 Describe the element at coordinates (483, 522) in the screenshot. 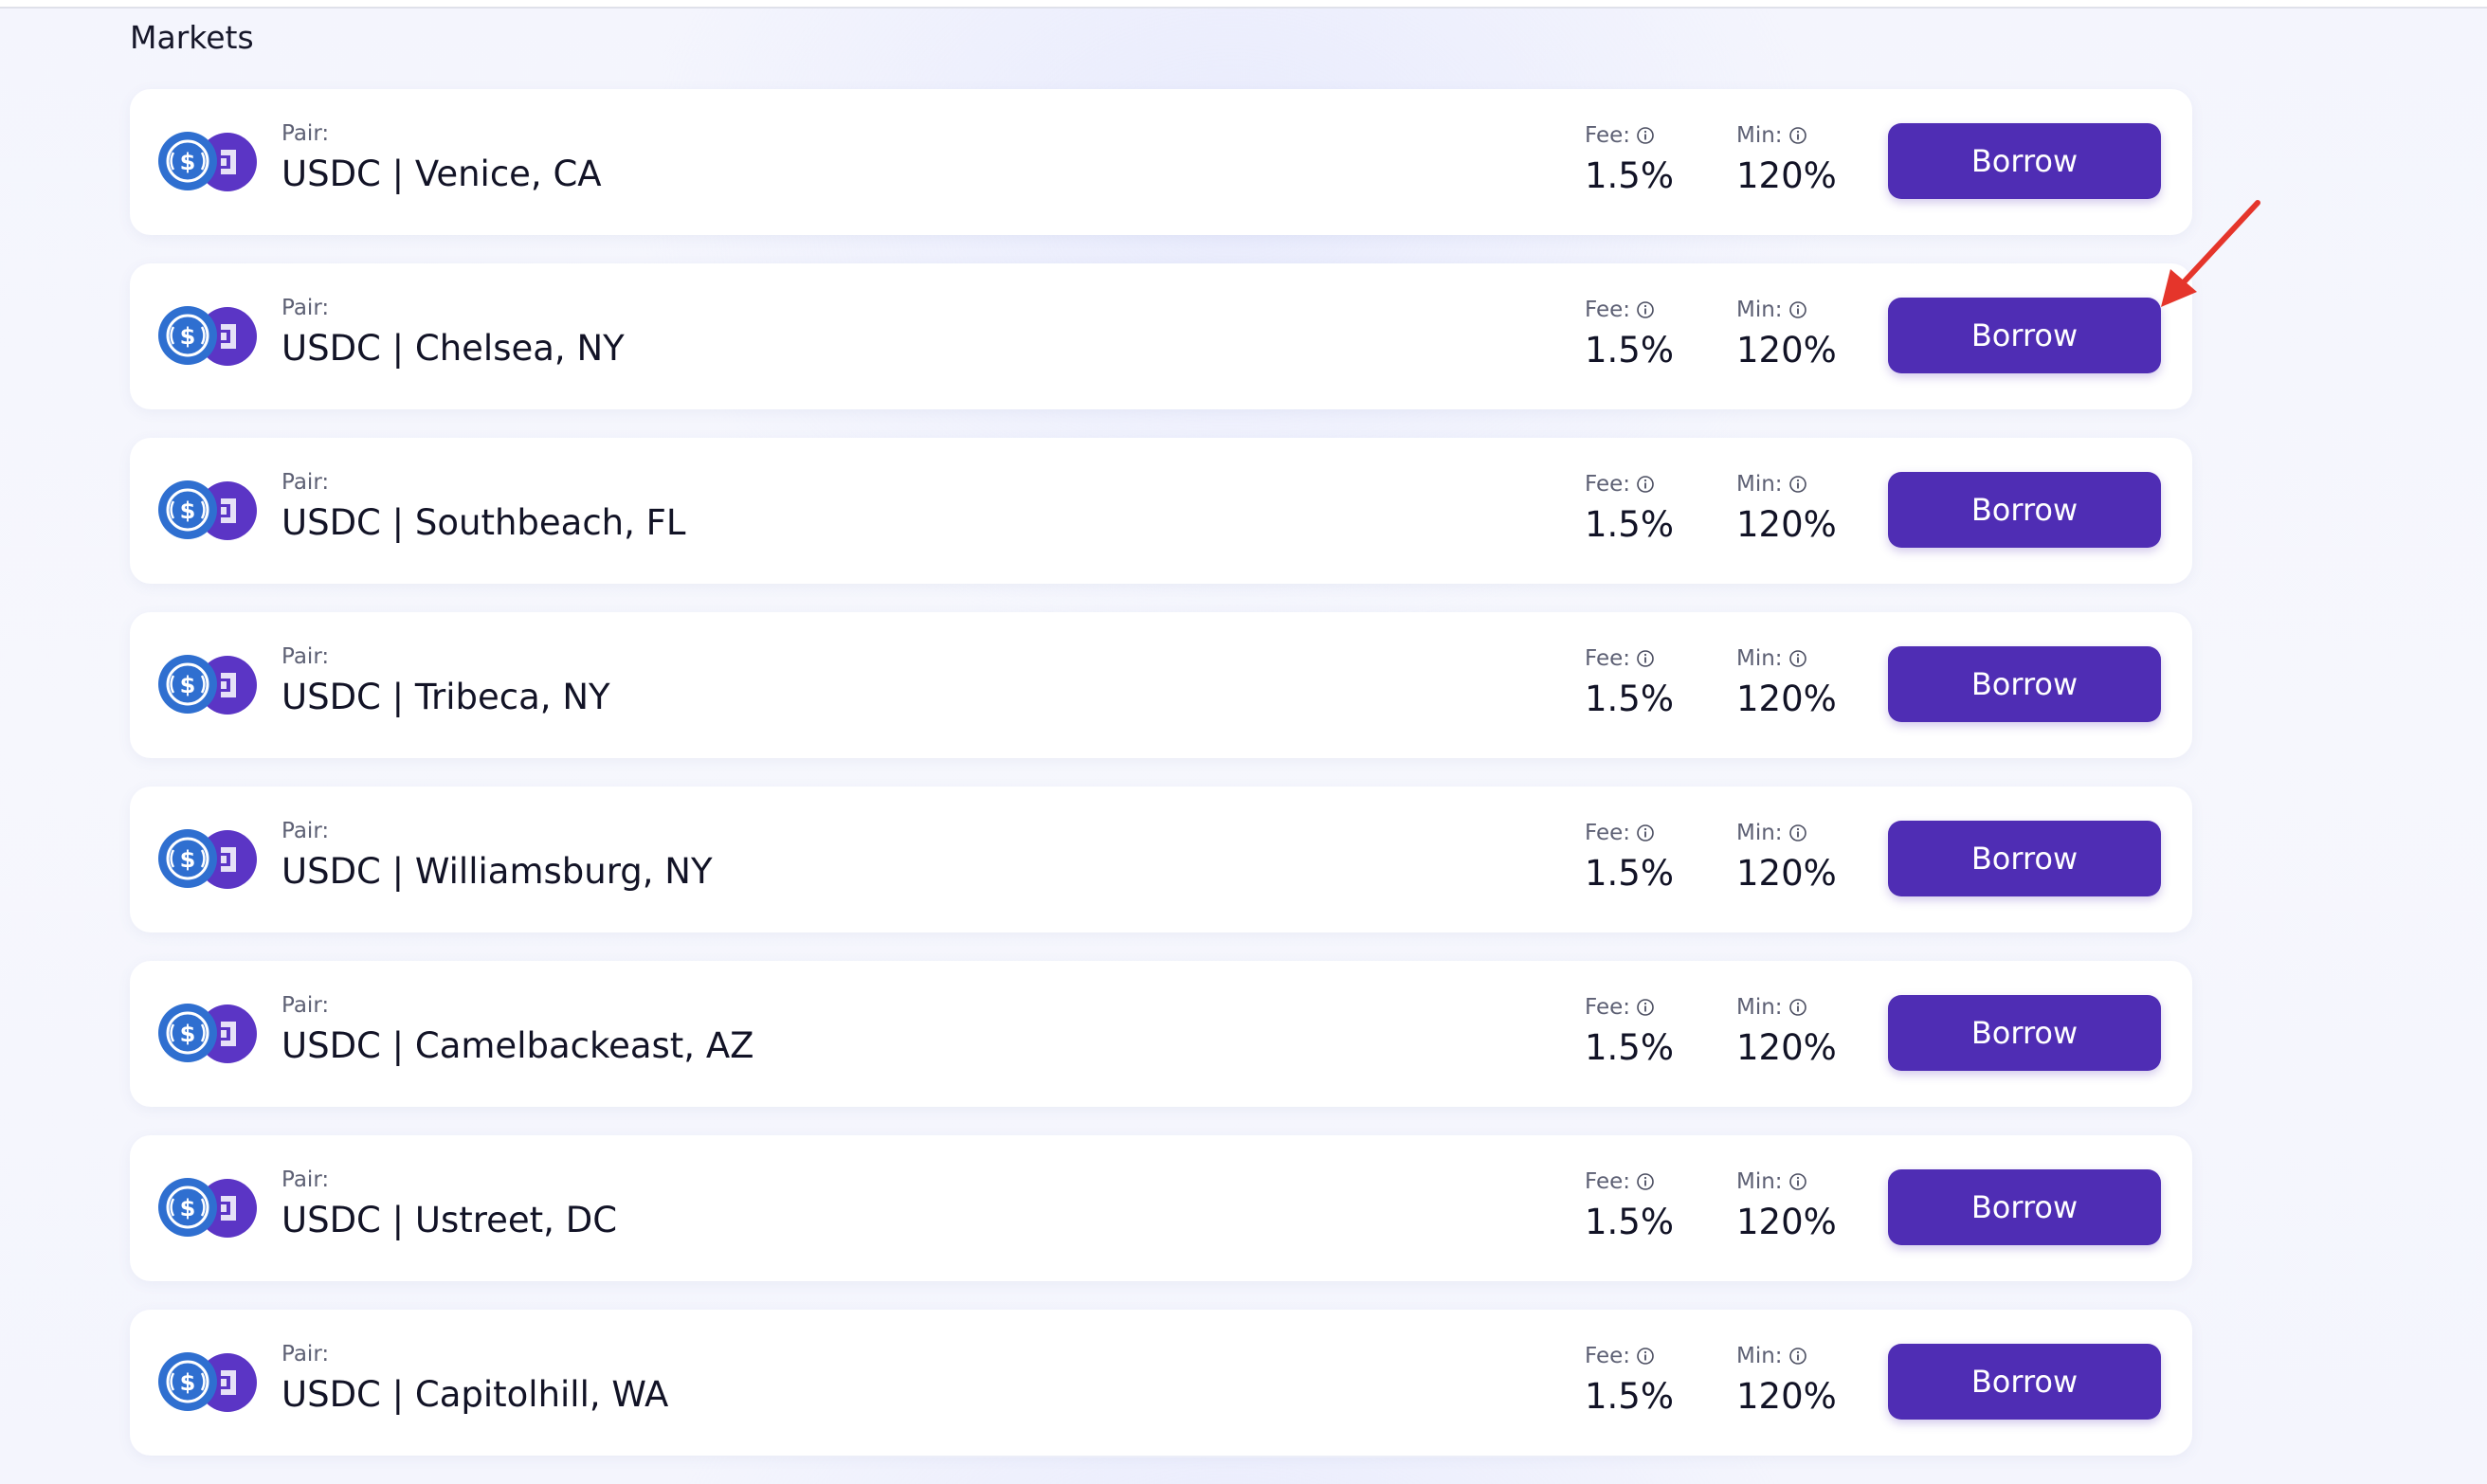

I see `pair-name: USDC | Southbeach, FL` at that location.